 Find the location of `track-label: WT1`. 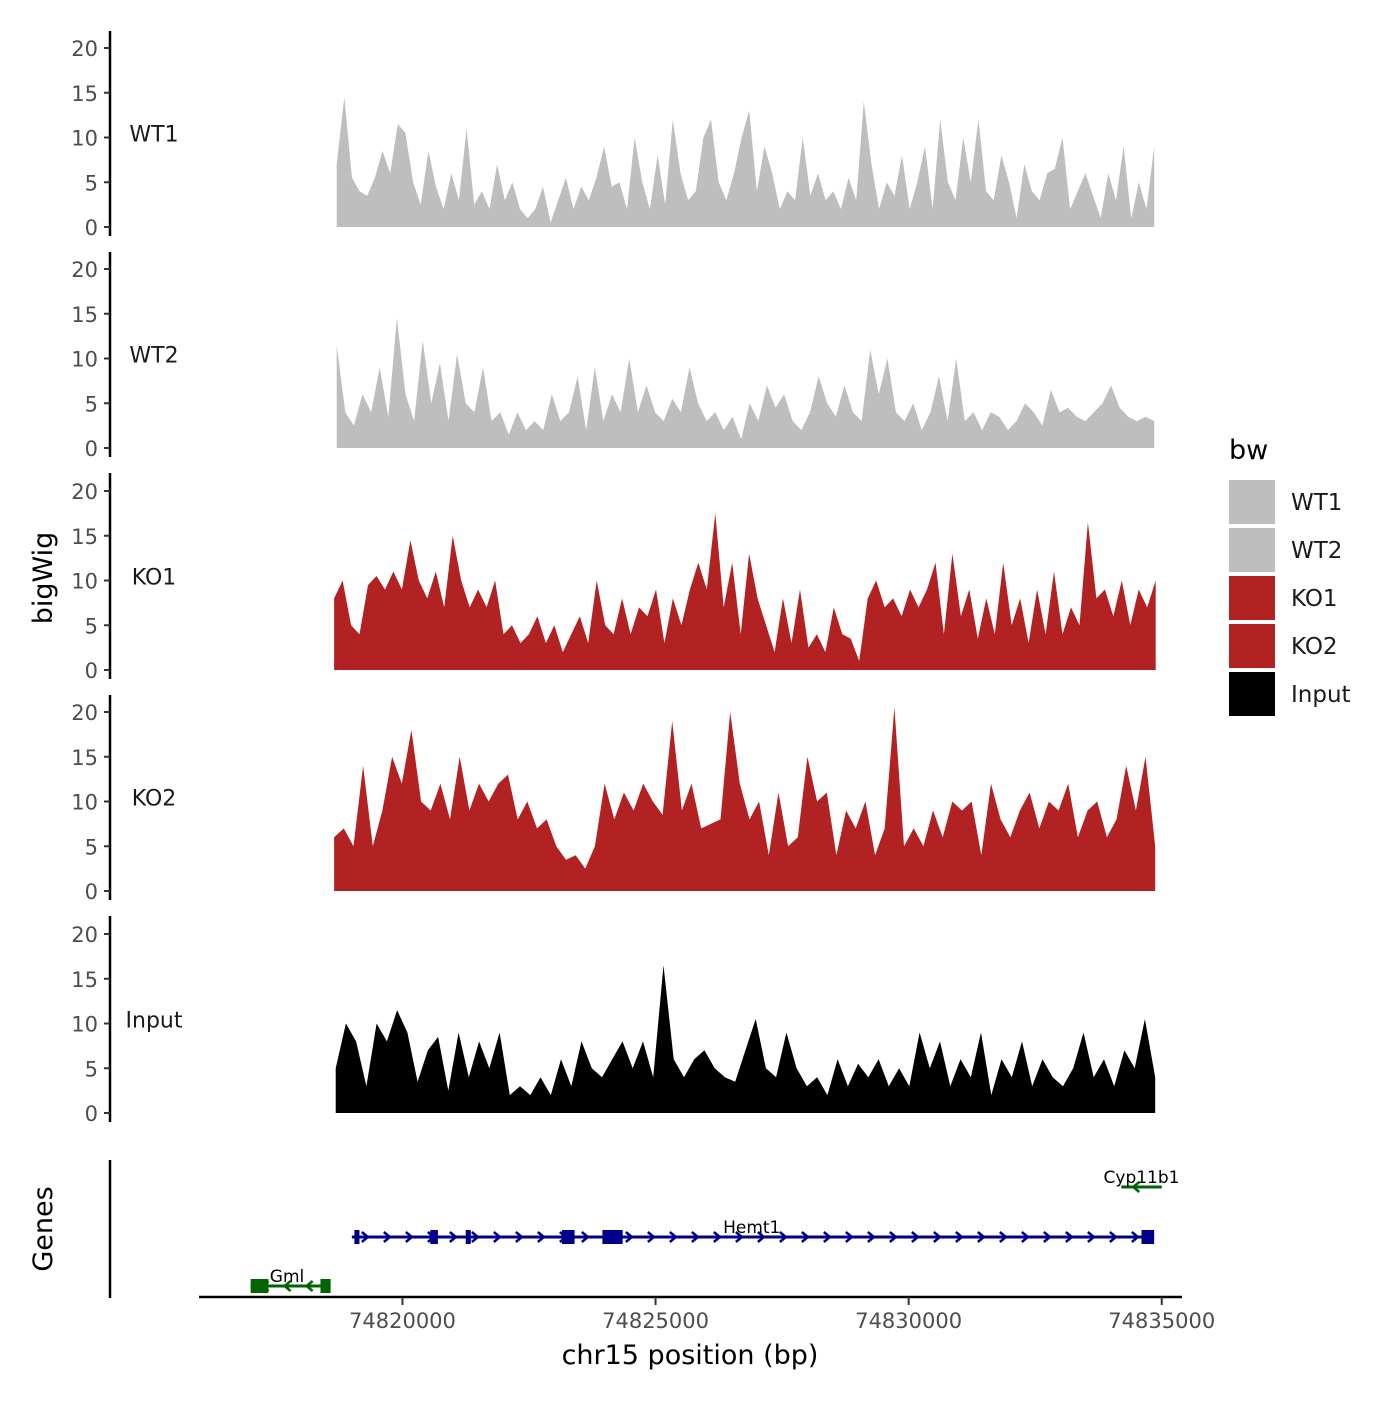

track-label: WT1 is located at coordinates (153, 135).